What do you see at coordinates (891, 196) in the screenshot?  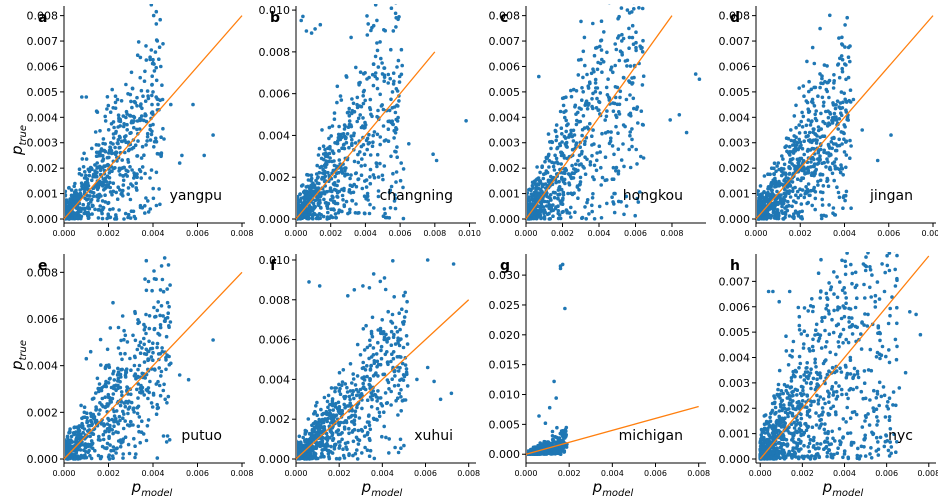 I see `panel-name: jingan` at bounding box center [891, 196].